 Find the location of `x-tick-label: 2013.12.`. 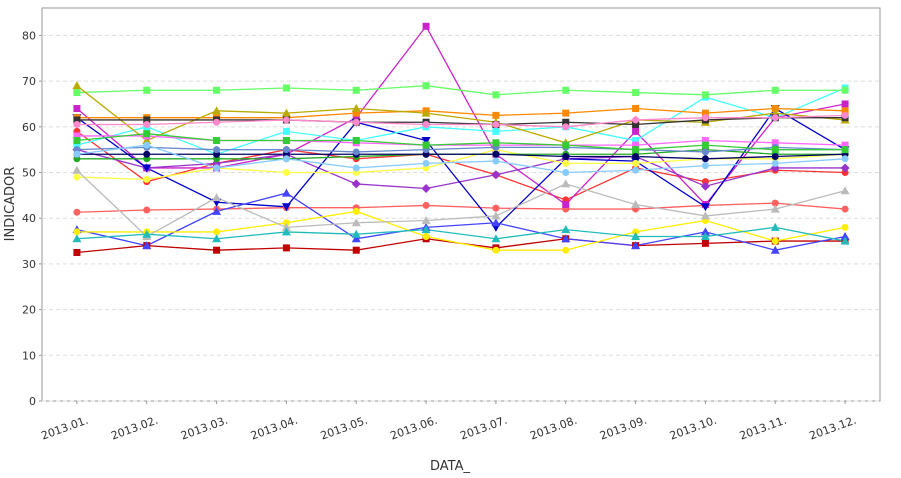

x-tick-label: 2013.12. is located at coordinates (833, 428).